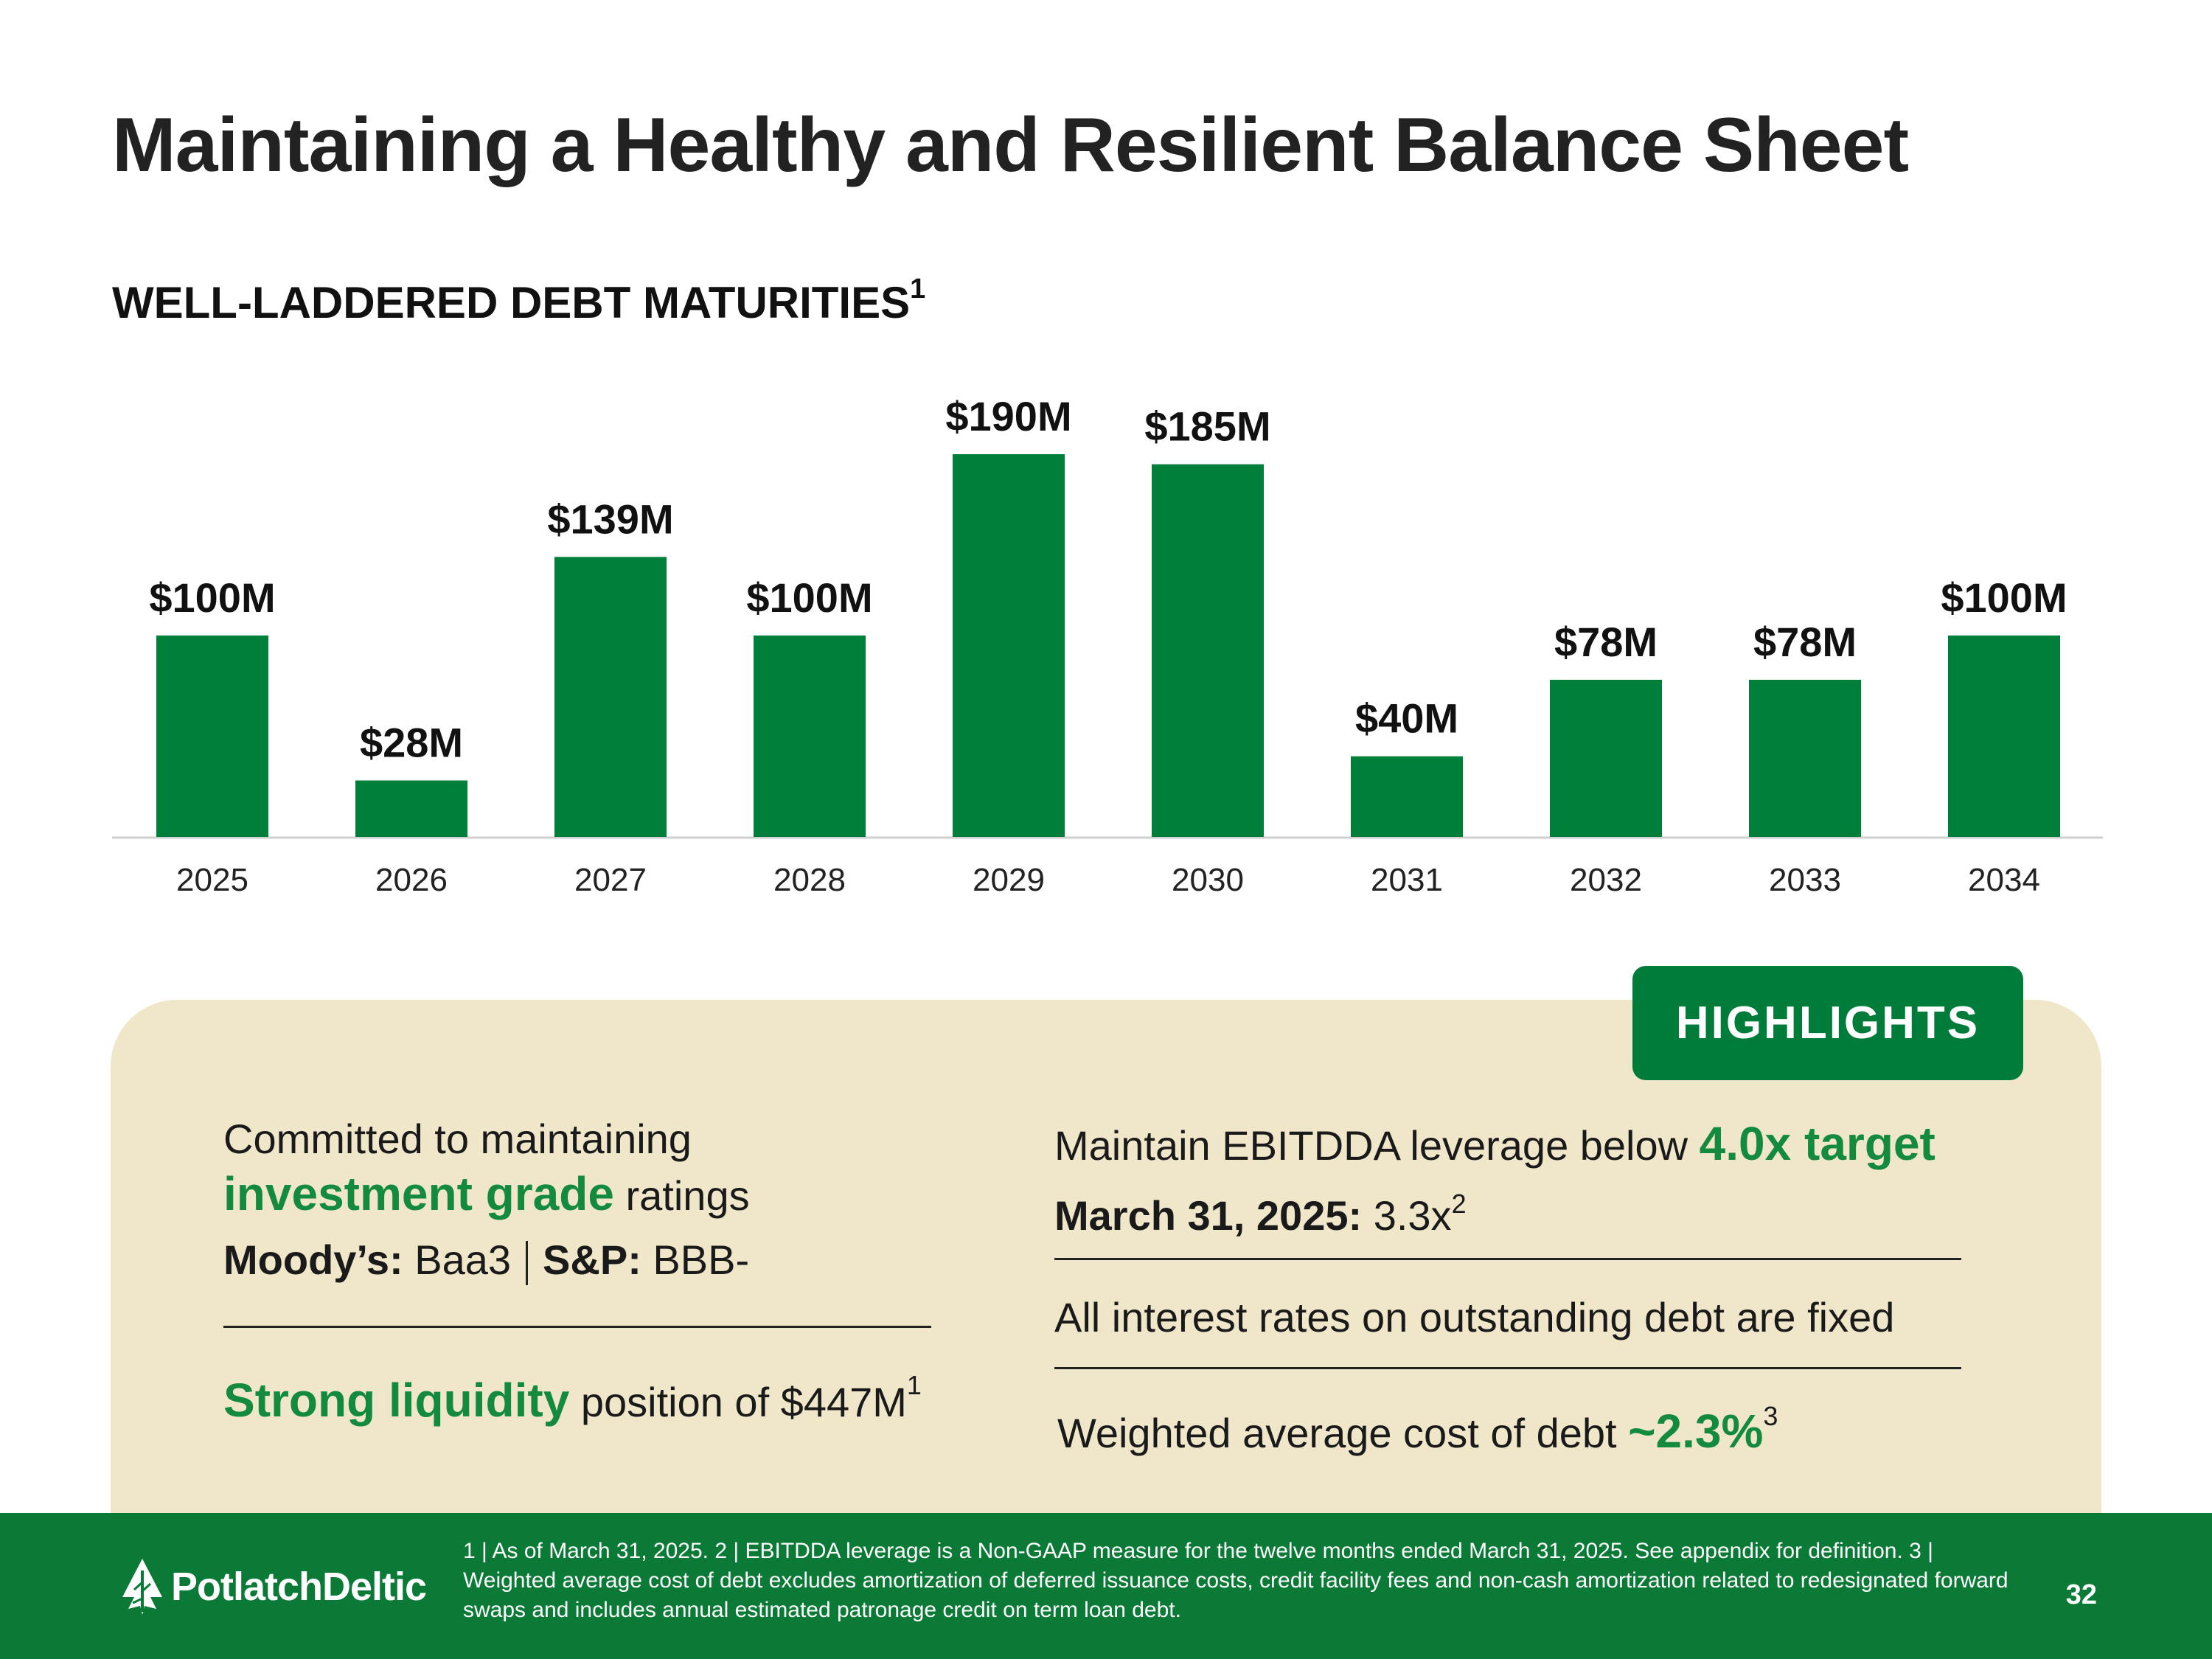  What do you see at coordinates (418, 1193) in the screenshot?
I see `investment-grade-highlight: investment grade` at bounding box center [418, 1193].